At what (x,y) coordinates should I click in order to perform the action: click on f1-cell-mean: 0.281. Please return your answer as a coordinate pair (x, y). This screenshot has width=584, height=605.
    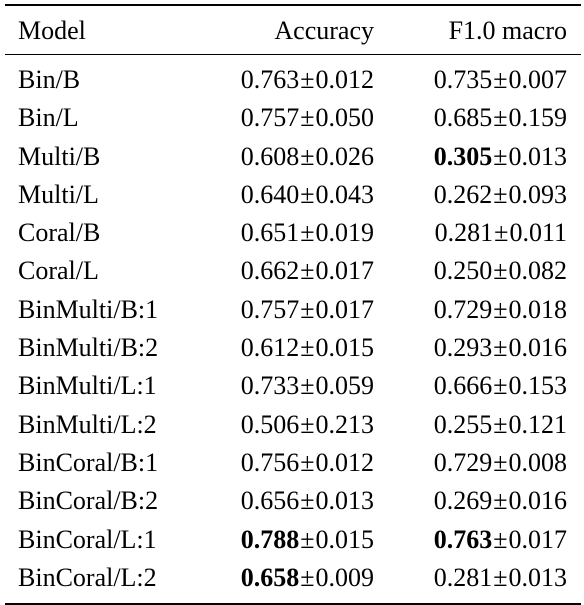
    Looking at the image, I should click on (463, 577).